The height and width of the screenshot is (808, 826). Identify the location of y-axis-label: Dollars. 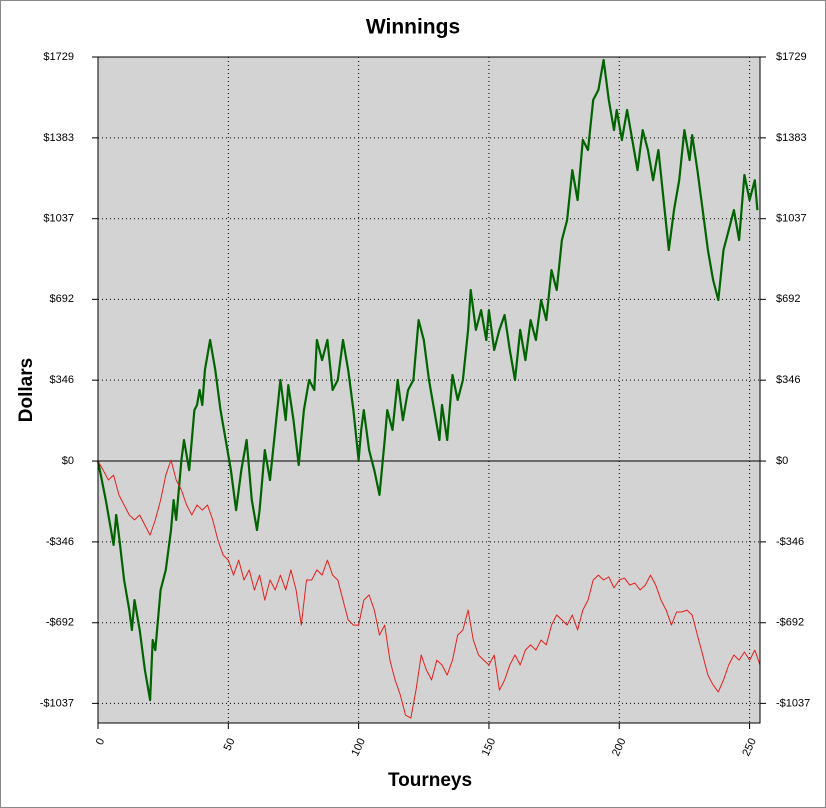
(26, 390).